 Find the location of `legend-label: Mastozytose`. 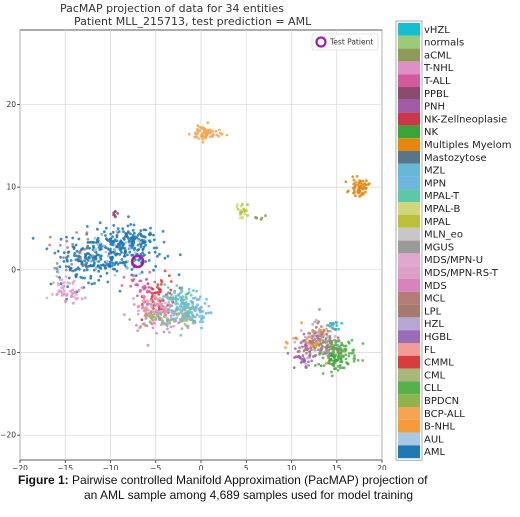

legend-label: Mastozytose is located at coordinates (455, 158).